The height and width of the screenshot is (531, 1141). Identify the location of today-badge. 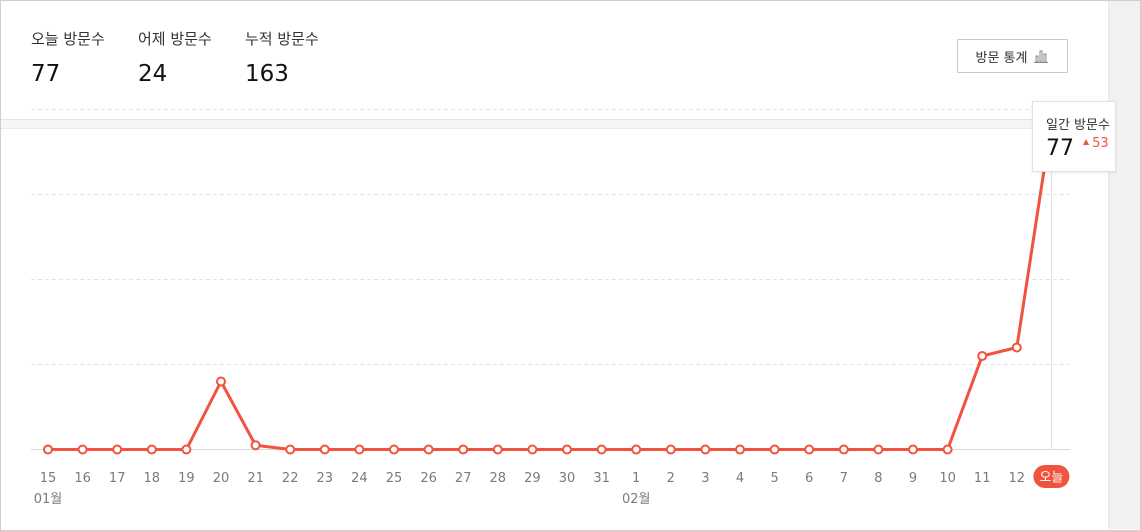
(1051, 476).